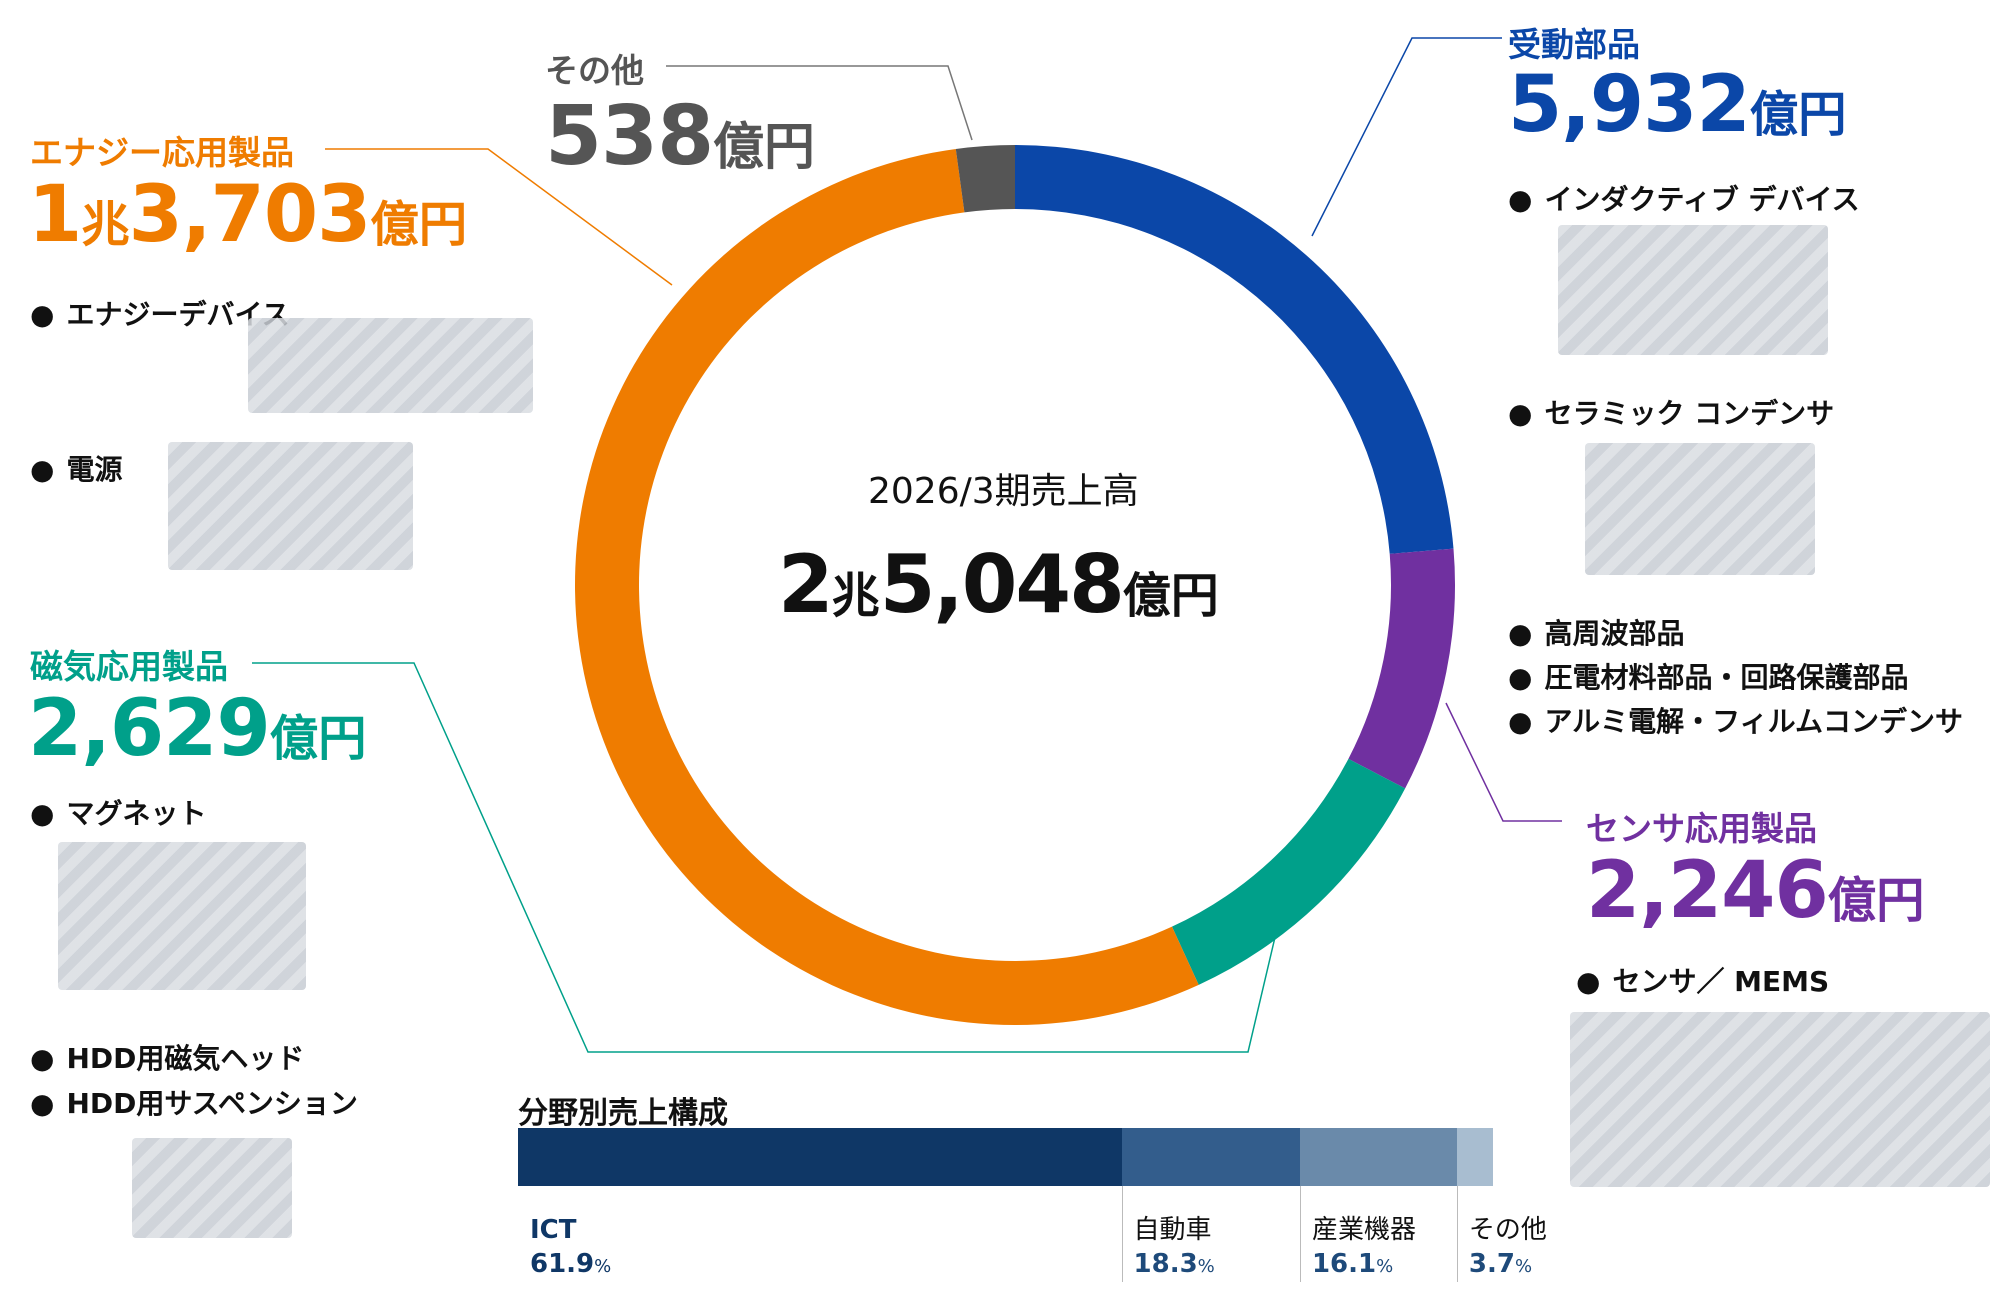 Image resolution: width=2000 pixels, height=1300 pixels. I want to click on bar-label-3: その他 3.7%, so click(1508, 1248).